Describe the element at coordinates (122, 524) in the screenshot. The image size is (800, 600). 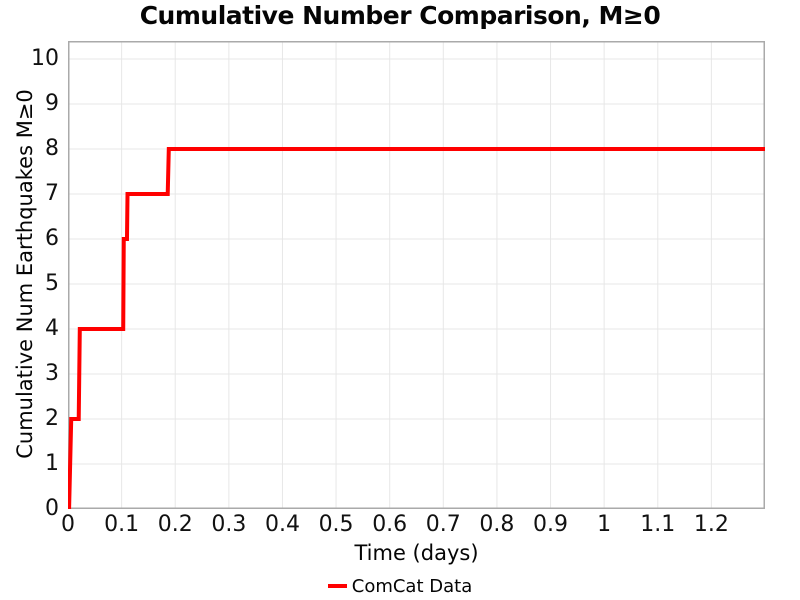
I see `x-tick-label: 0.1` at that location.